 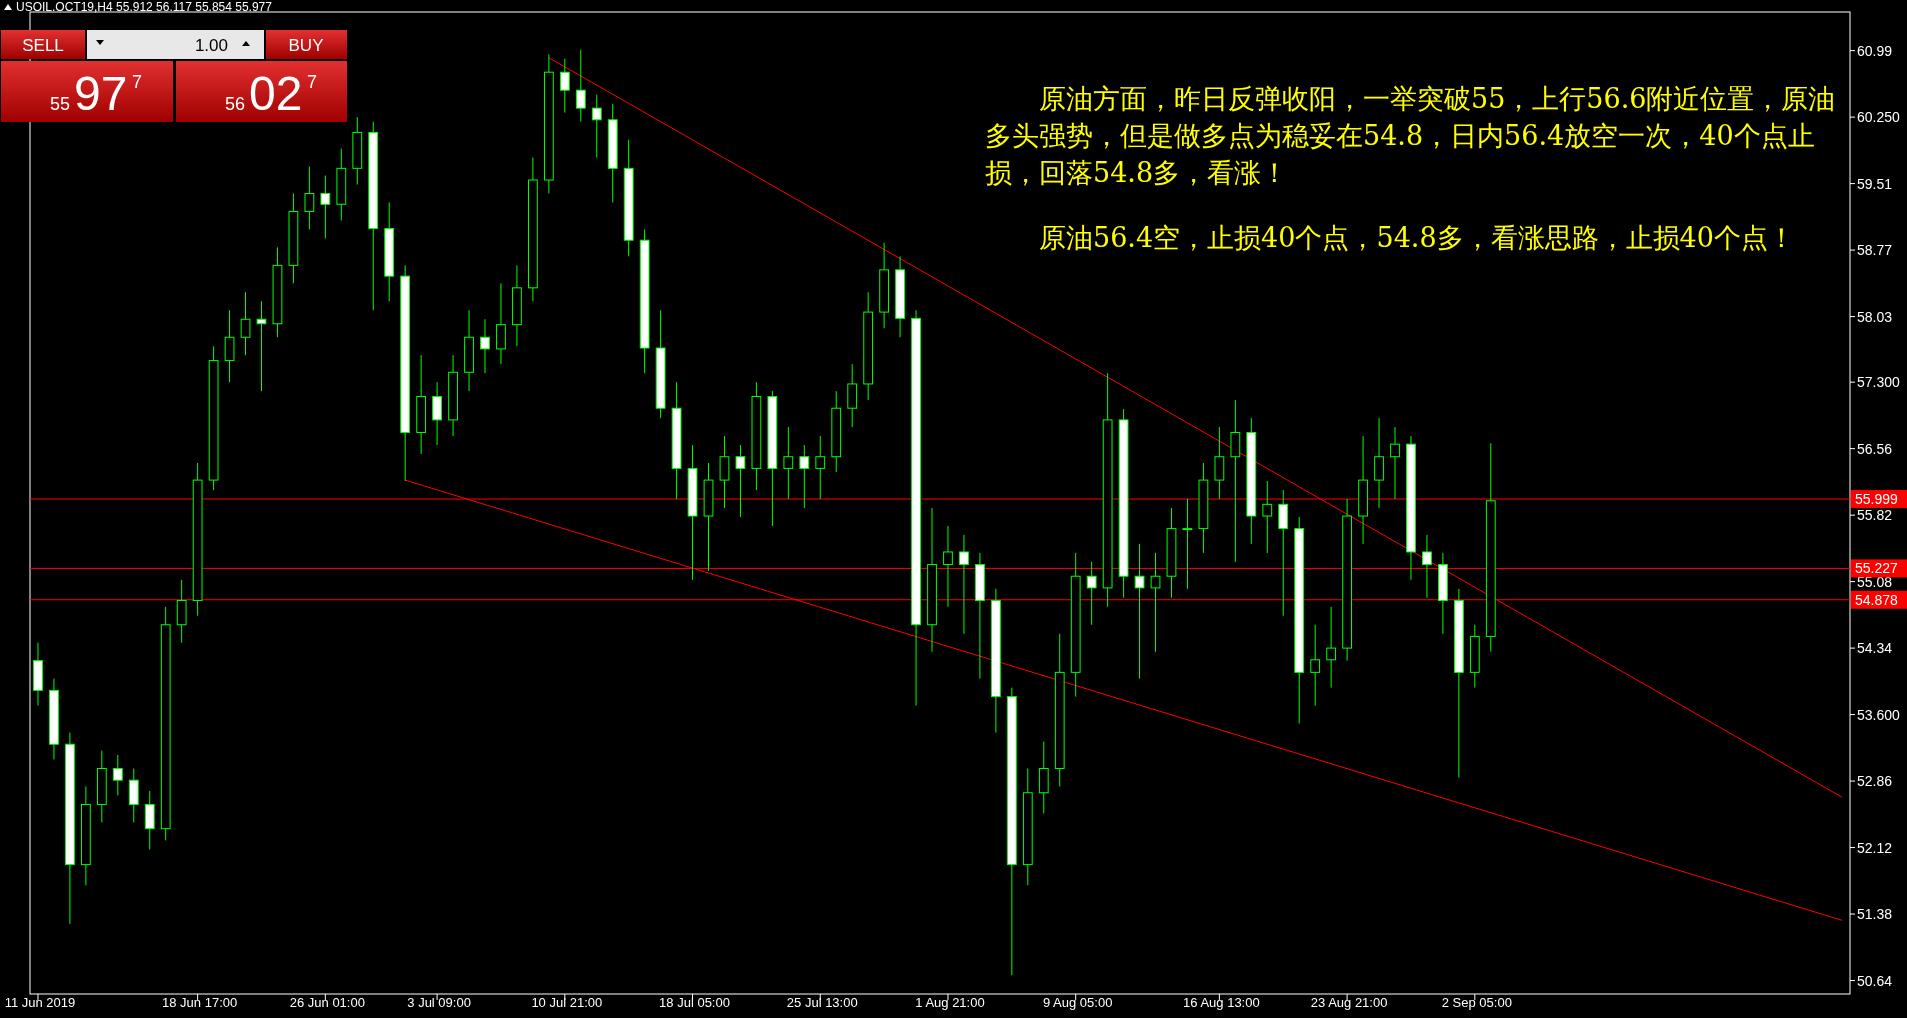 What do you see at coordinates (1411, 136) in the screenshot?
I see `annotation: 原油方面，昨日反弹收阳，一举突破55，上行56.6附近位置，原油多头强势，但是做多点为稳妥在54.8，日内56.4放空一次，40个点止损，回落54.8多，看涨！` at bounding box center [1411, 136].